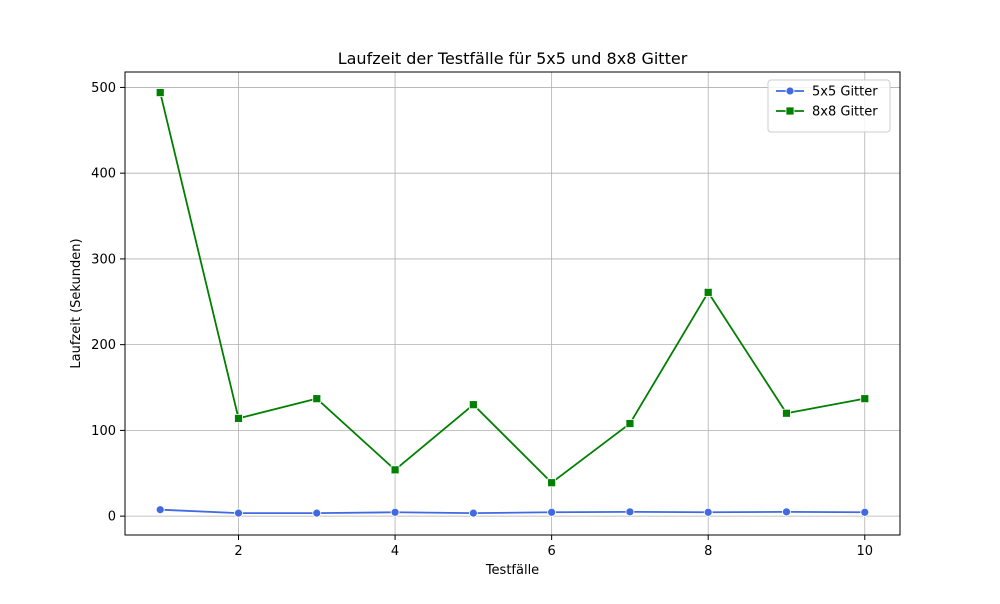 The height and width of the screenshot is (604, 1000). Describe the element at coordinates (845, 112) in the screenshot. I see `legend-label-8x8-gitter: 8x8 Gitter` at that location.